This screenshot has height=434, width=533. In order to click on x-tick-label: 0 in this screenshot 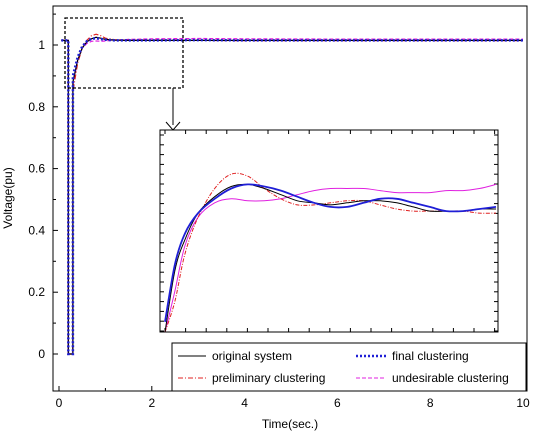, I will do `click(59, 403)`.